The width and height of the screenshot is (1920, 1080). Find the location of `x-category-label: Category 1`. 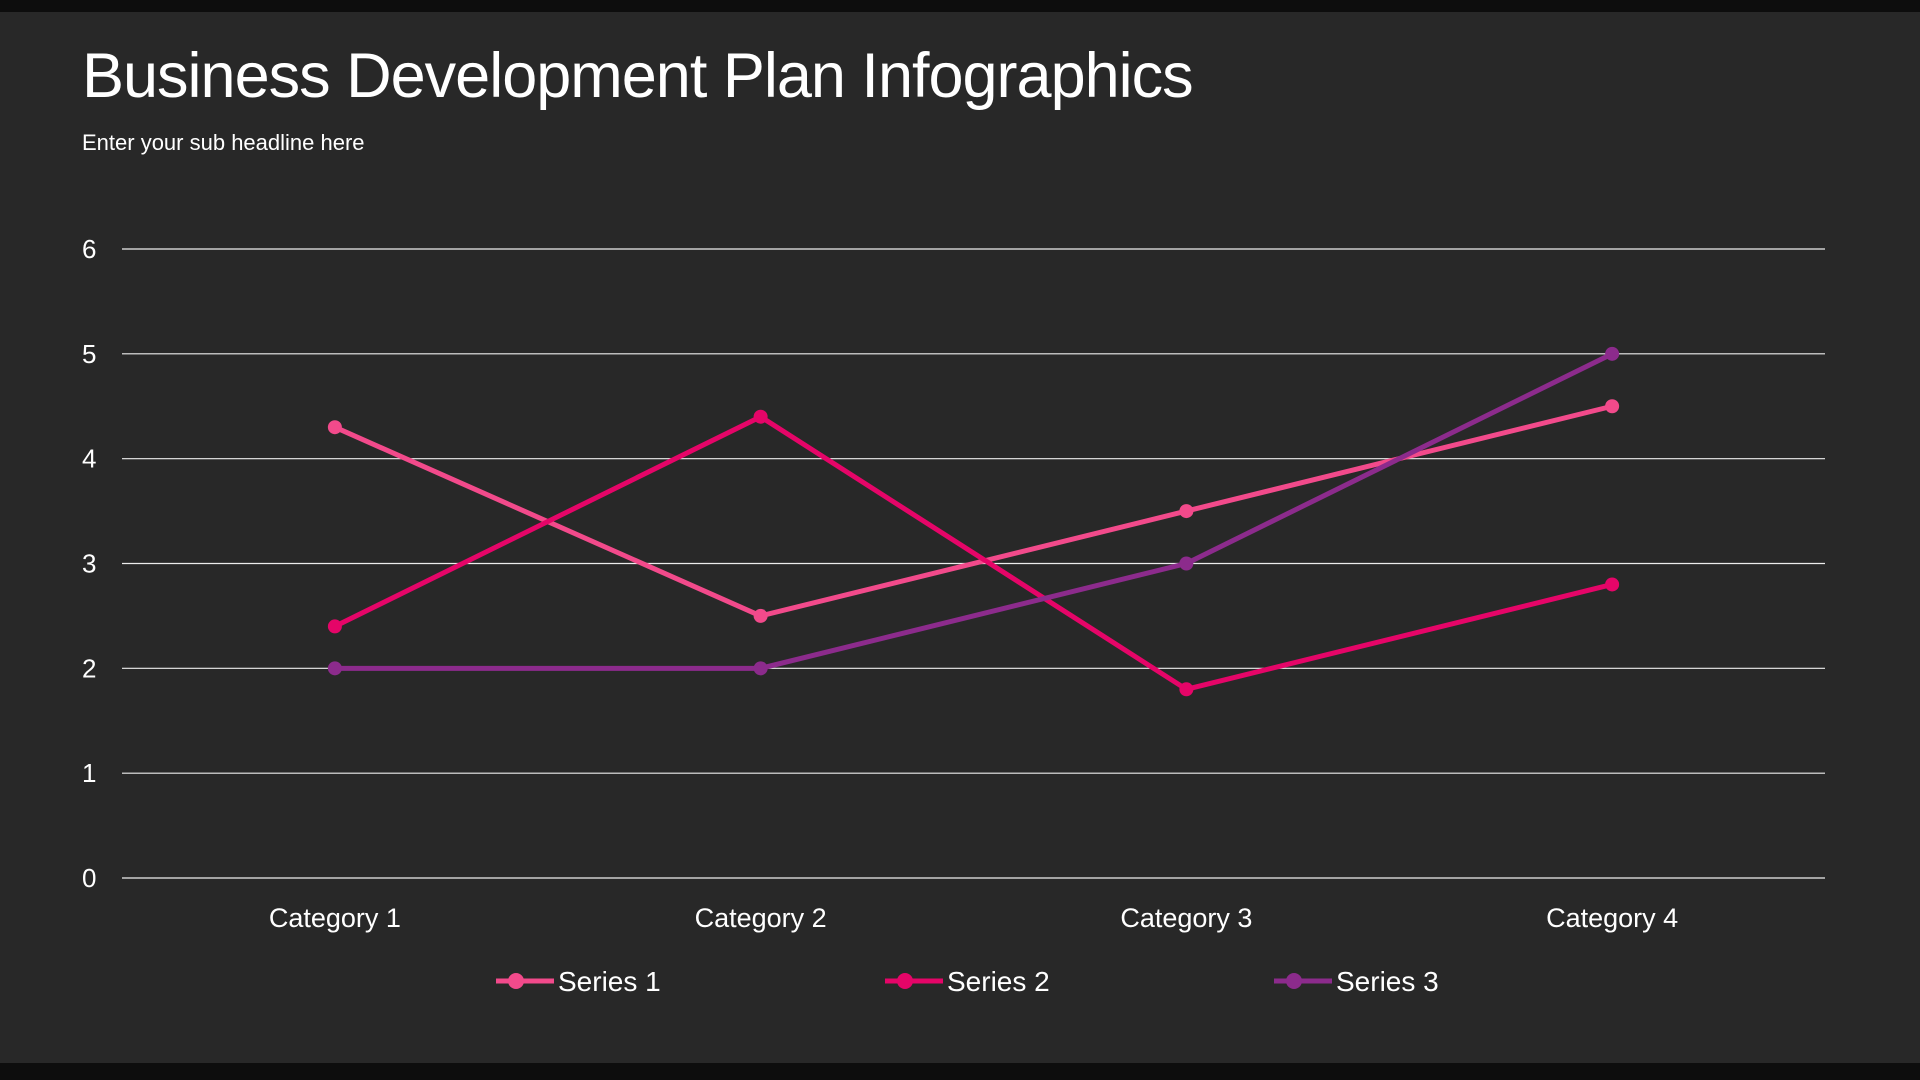

x-category-label: Category 1 is located at coordinates (335, 918).